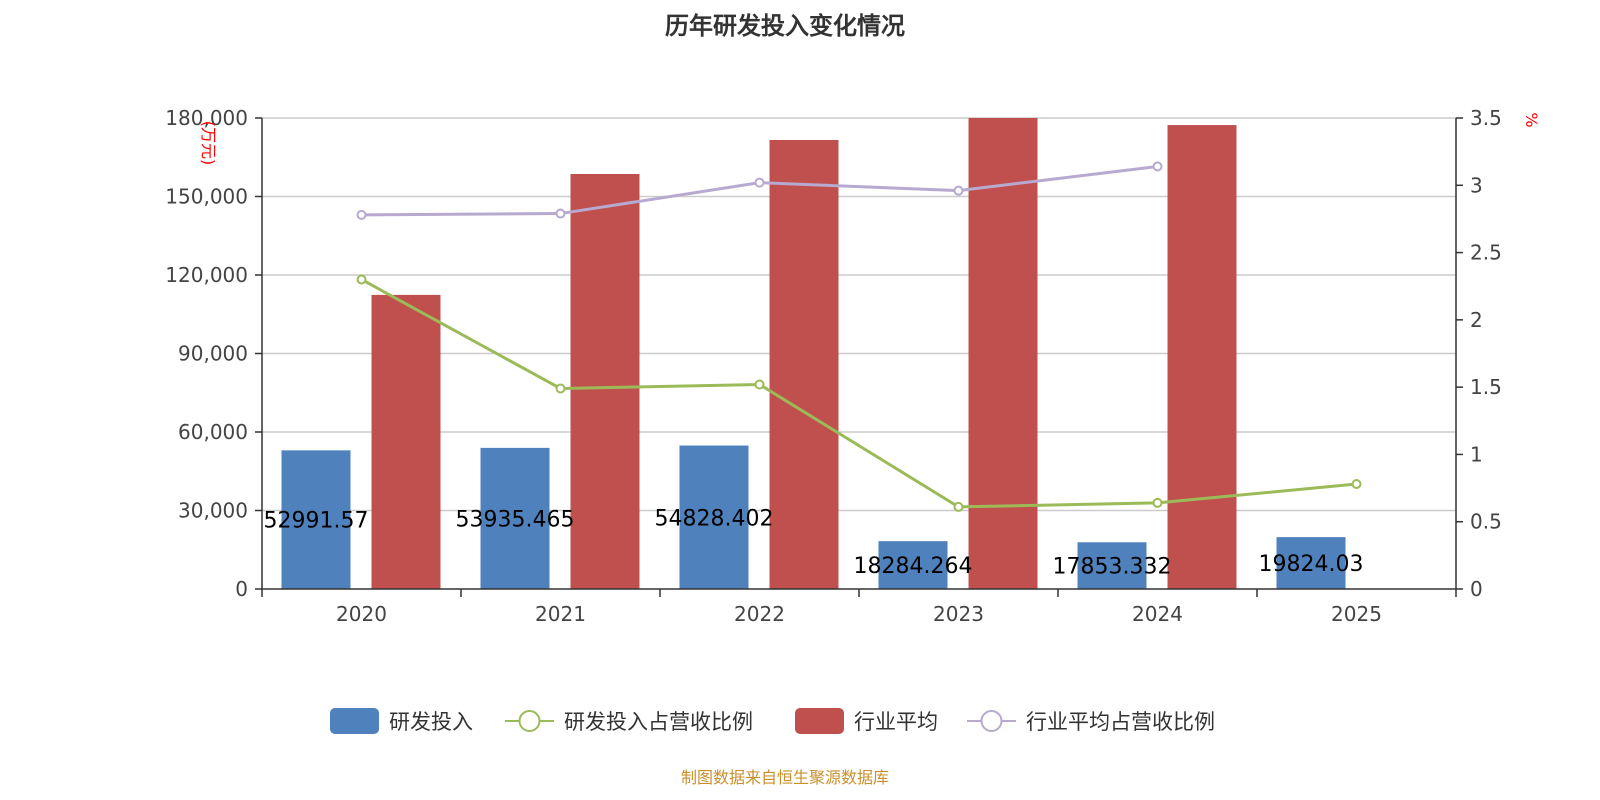 This screenshot has height=800, width=1600. I want to click on y-left-axis-label: (万元), so click(208, 143).